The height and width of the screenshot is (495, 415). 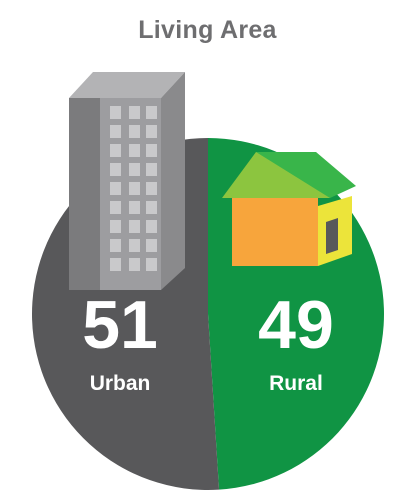 I want to click on building-icon, so click(x=127, y=181).